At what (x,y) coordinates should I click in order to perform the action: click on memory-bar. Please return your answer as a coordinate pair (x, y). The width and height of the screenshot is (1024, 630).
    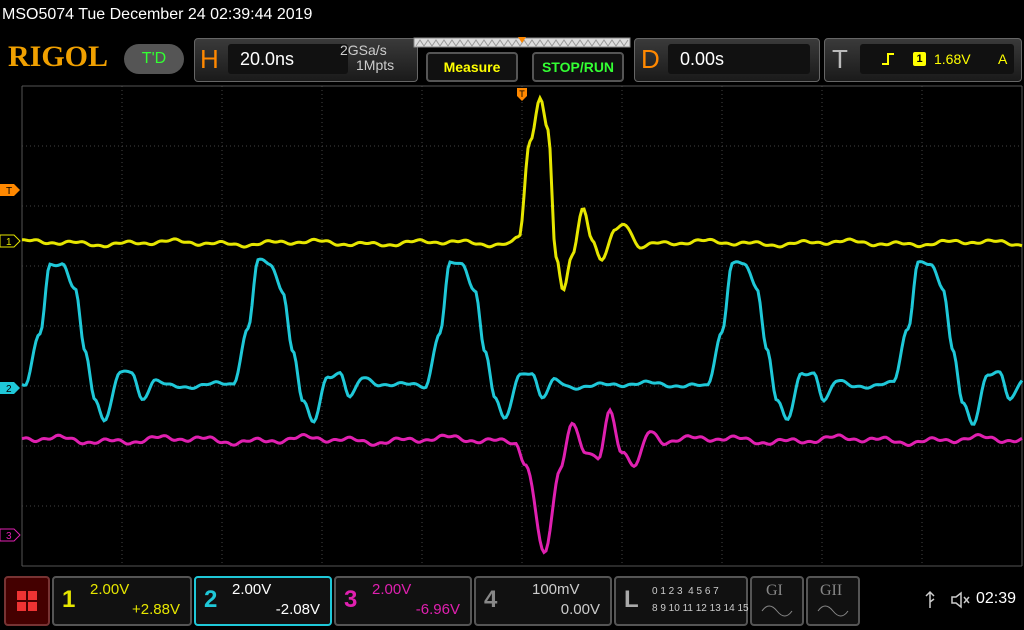
    Looking at the image, I should click on (522, 42).